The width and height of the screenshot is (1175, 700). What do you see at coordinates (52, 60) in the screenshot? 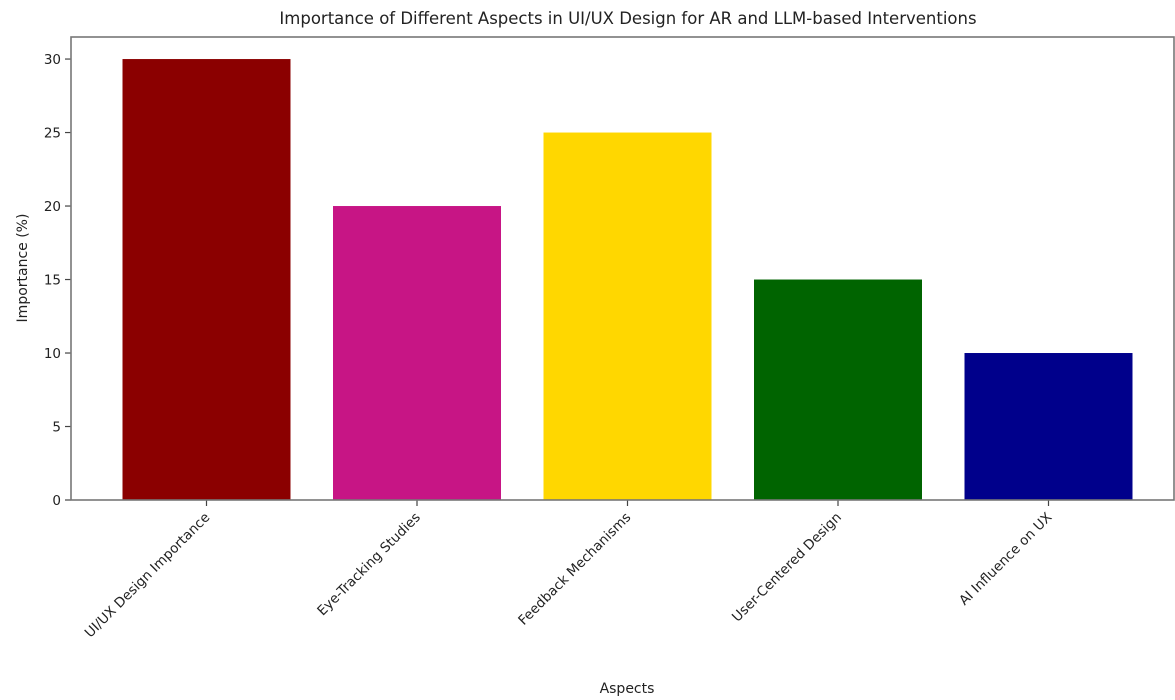
I see `y-tick-label: 30` at bounding box center [52, 60].